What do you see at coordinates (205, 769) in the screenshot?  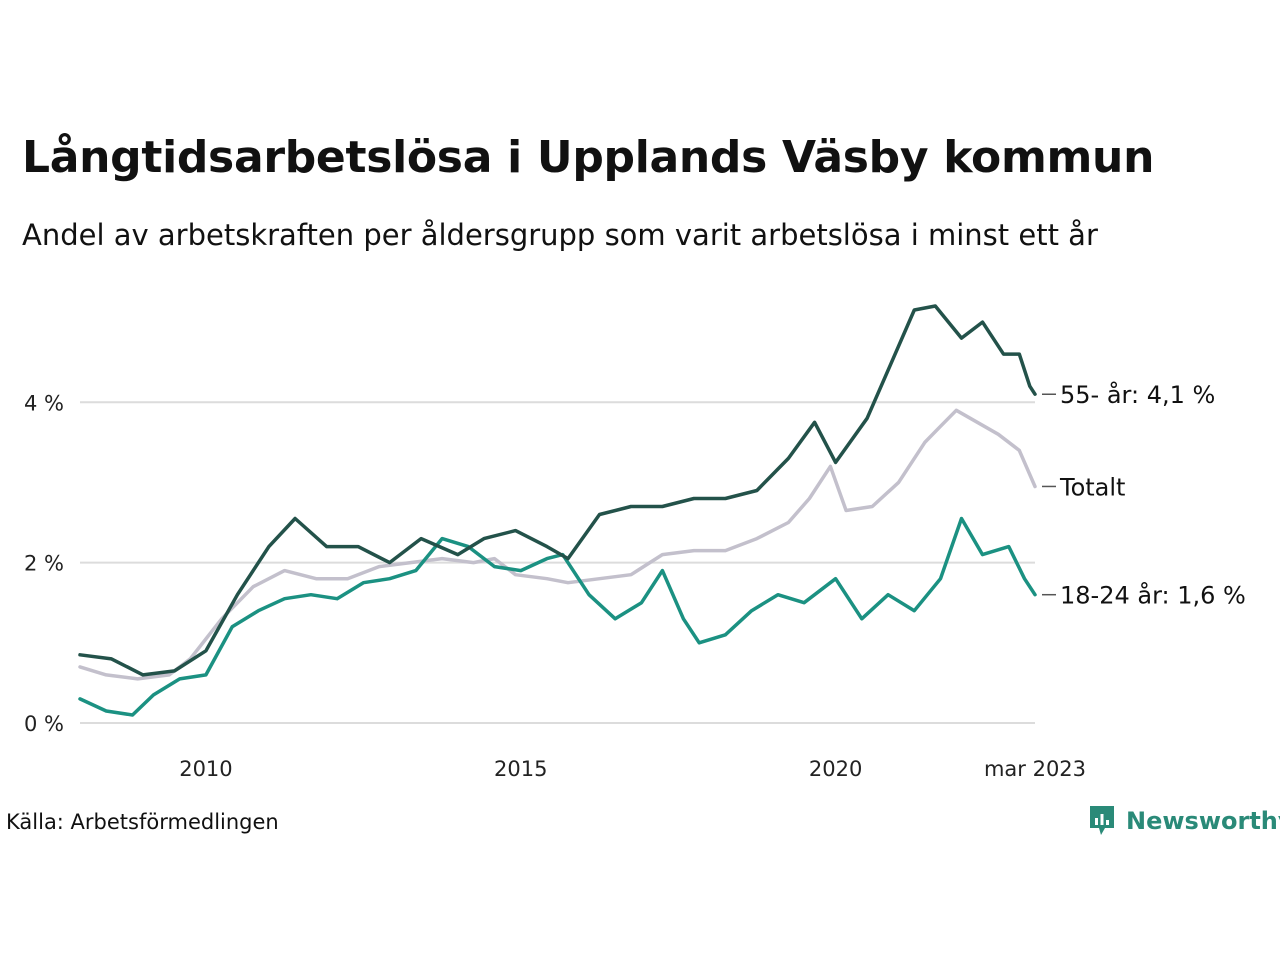 I see `x-tick-label: 2010` at bounding box center [205, 769].